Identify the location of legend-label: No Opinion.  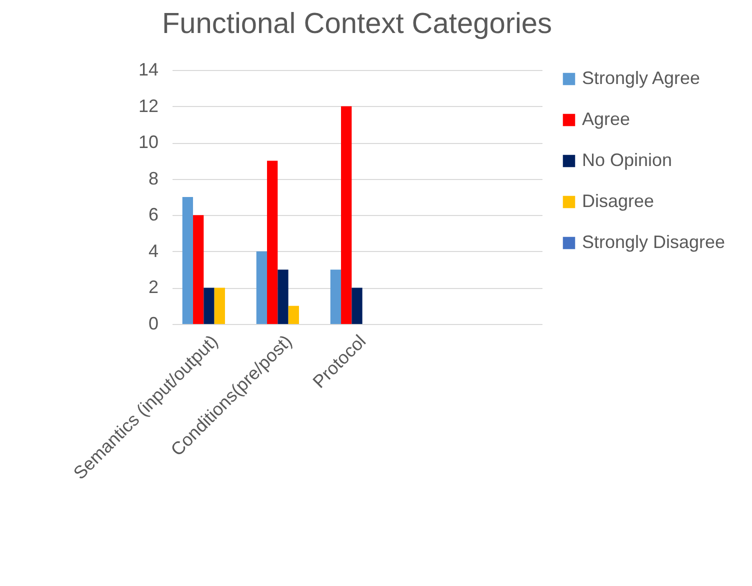
(627, 160).